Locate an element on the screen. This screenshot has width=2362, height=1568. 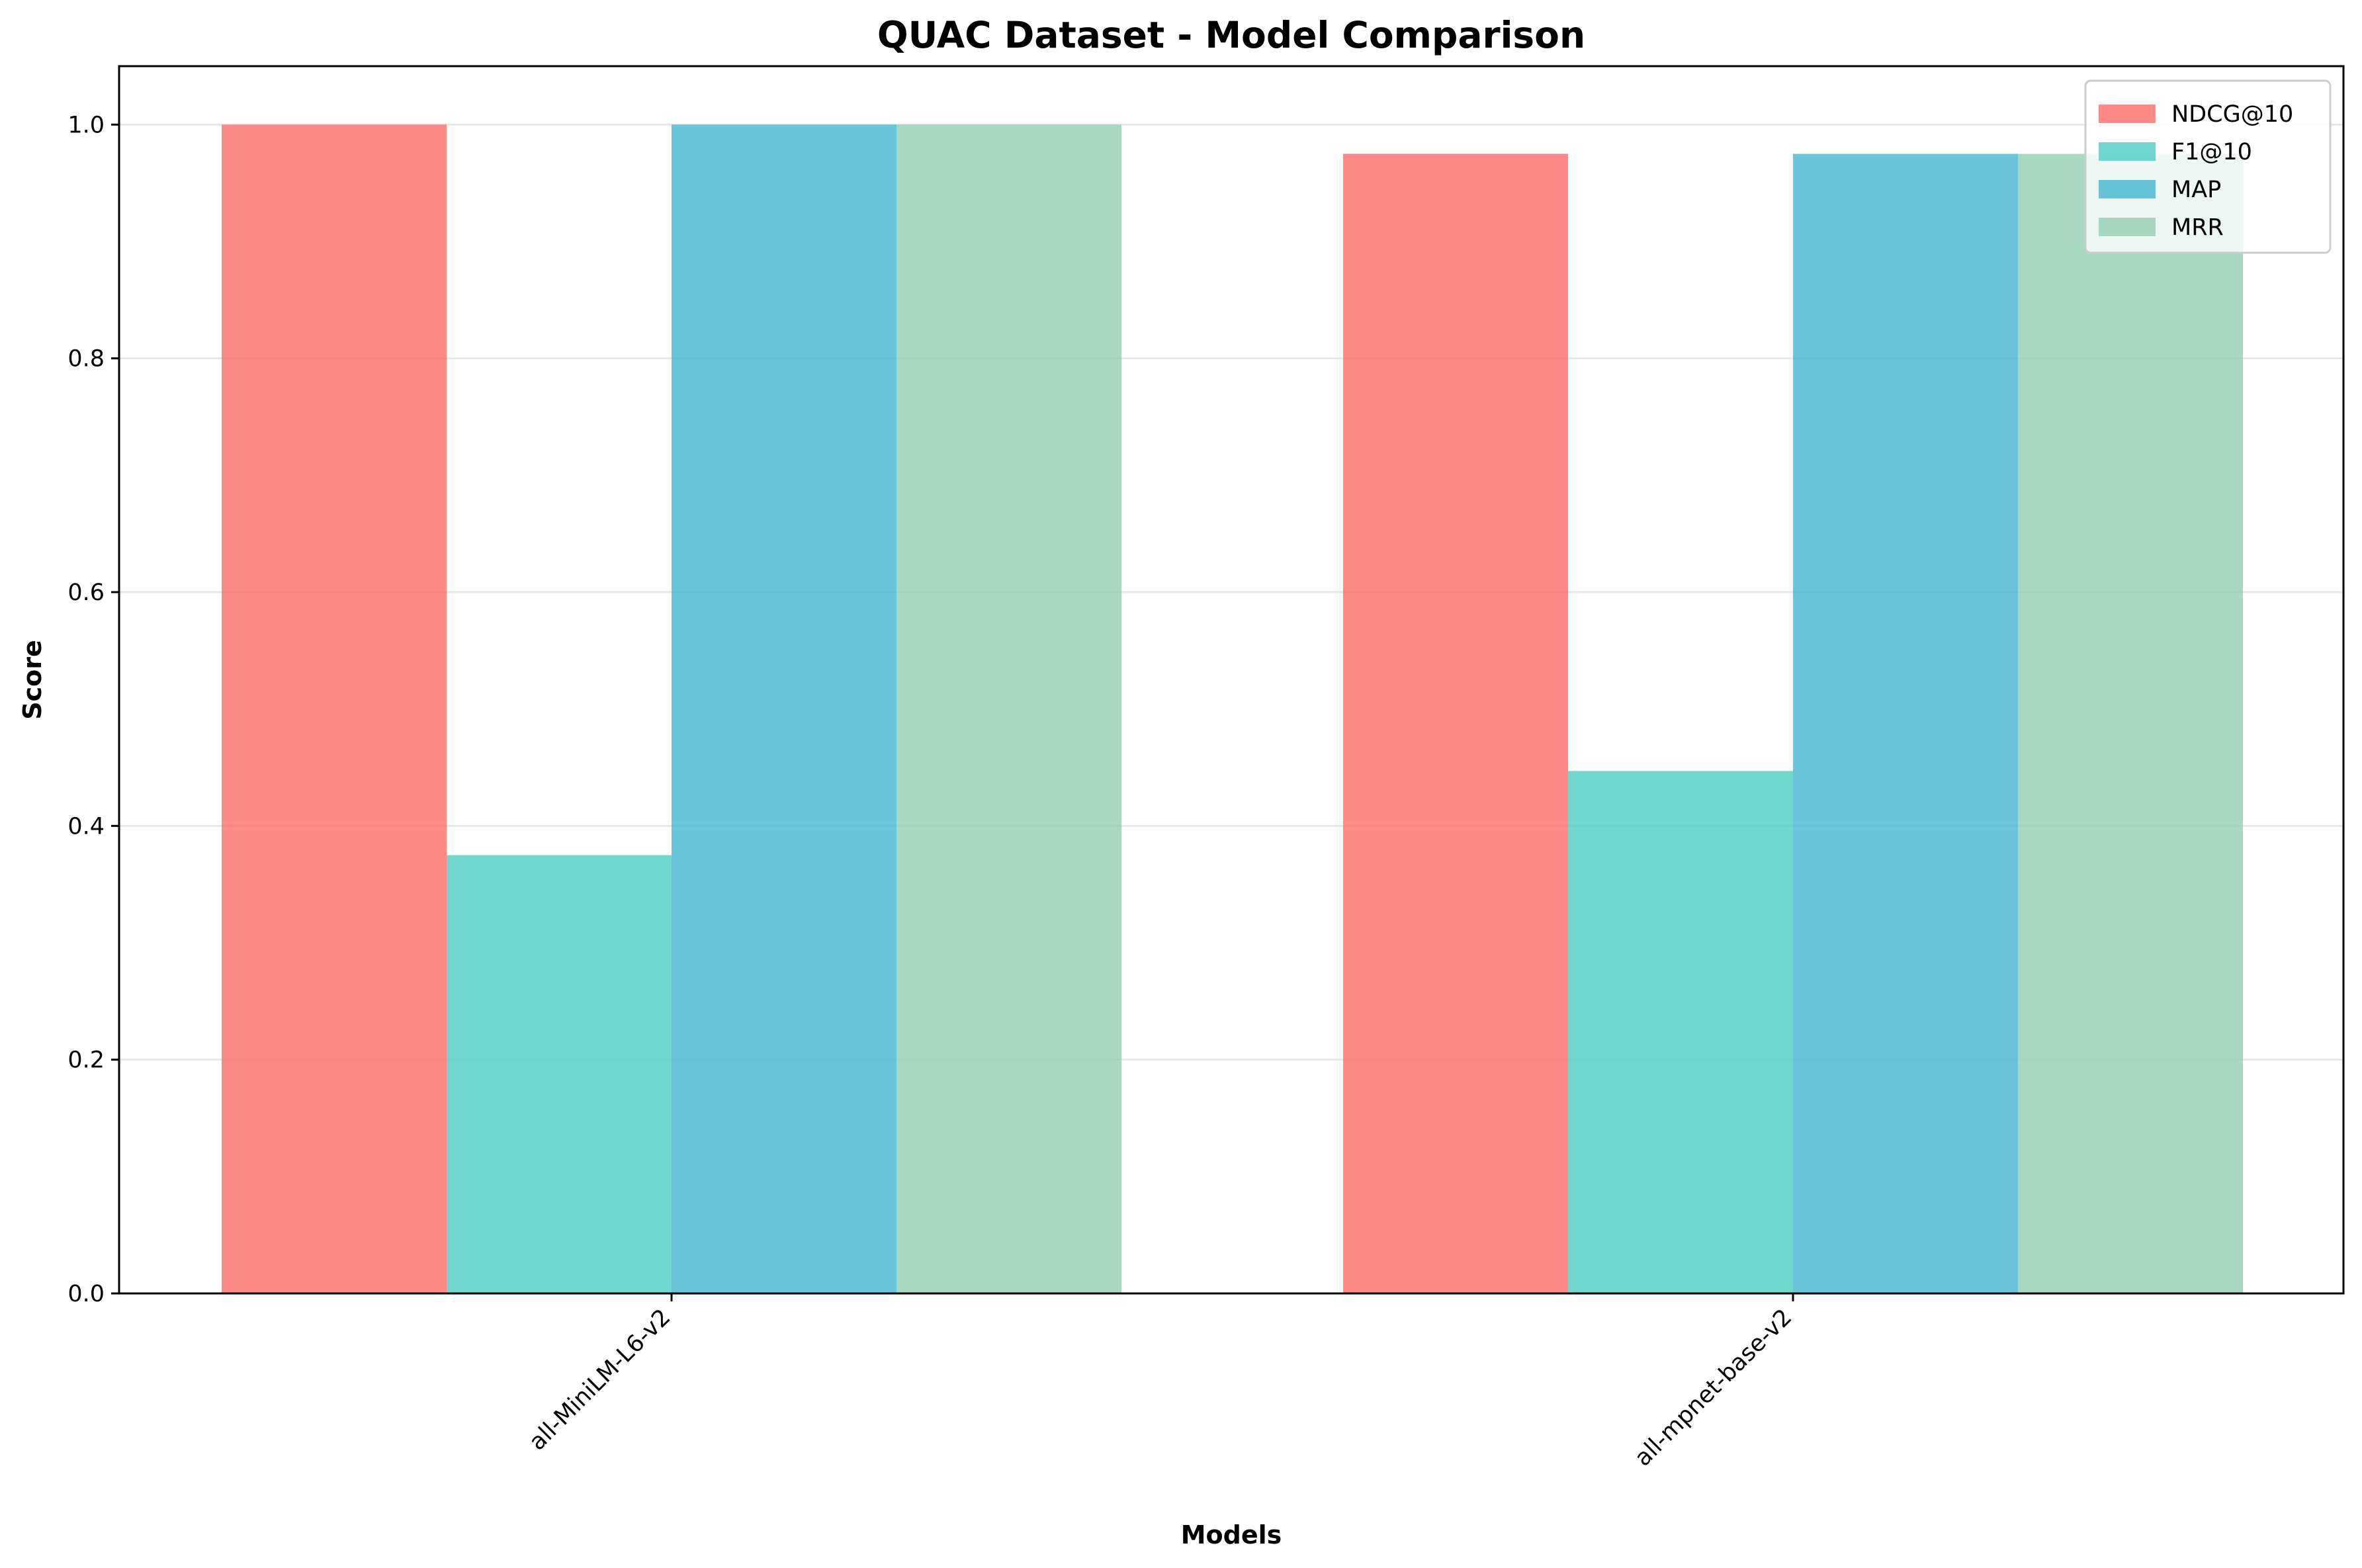
legend-label: F1@10 is located at coordinates (2211, 152).